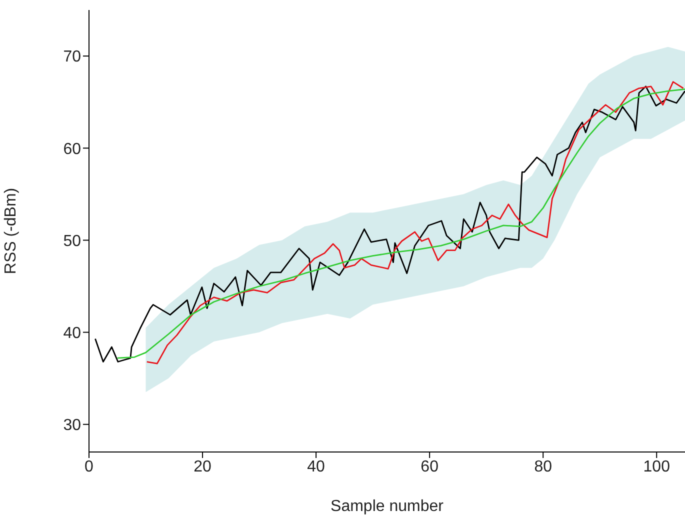  Describe the element at coordinates (387, 506) in the screenshot. I see `x-axis-title: Sample number` at that location.